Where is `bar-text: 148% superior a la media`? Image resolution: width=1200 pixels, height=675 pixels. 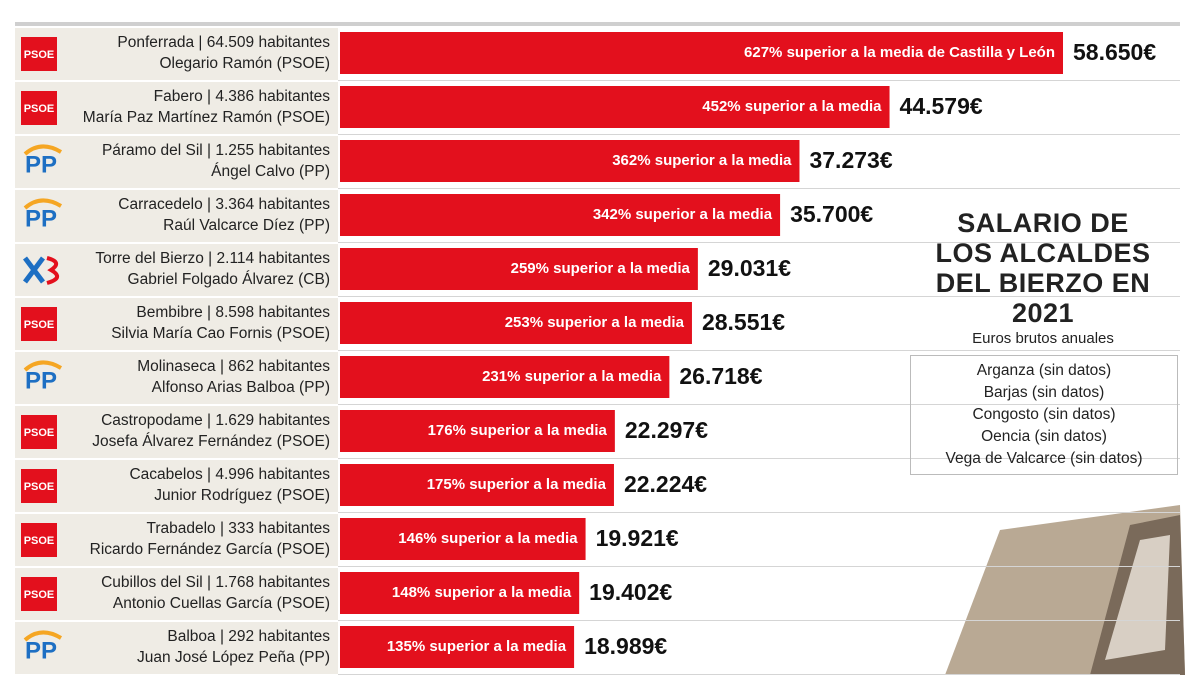 bar-text: 148% superior a la media is located at coordinates (482, 592).